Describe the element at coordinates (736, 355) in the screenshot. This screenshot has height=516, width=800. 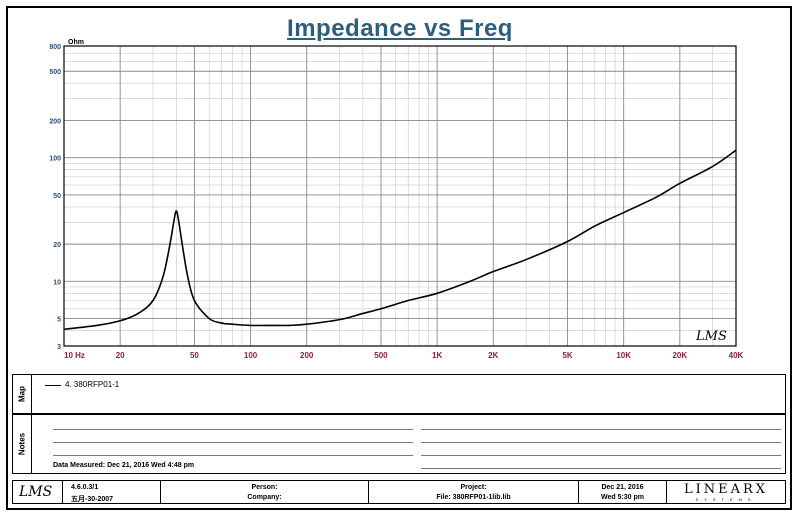
I see `x-tick-label: 40K` at that location.